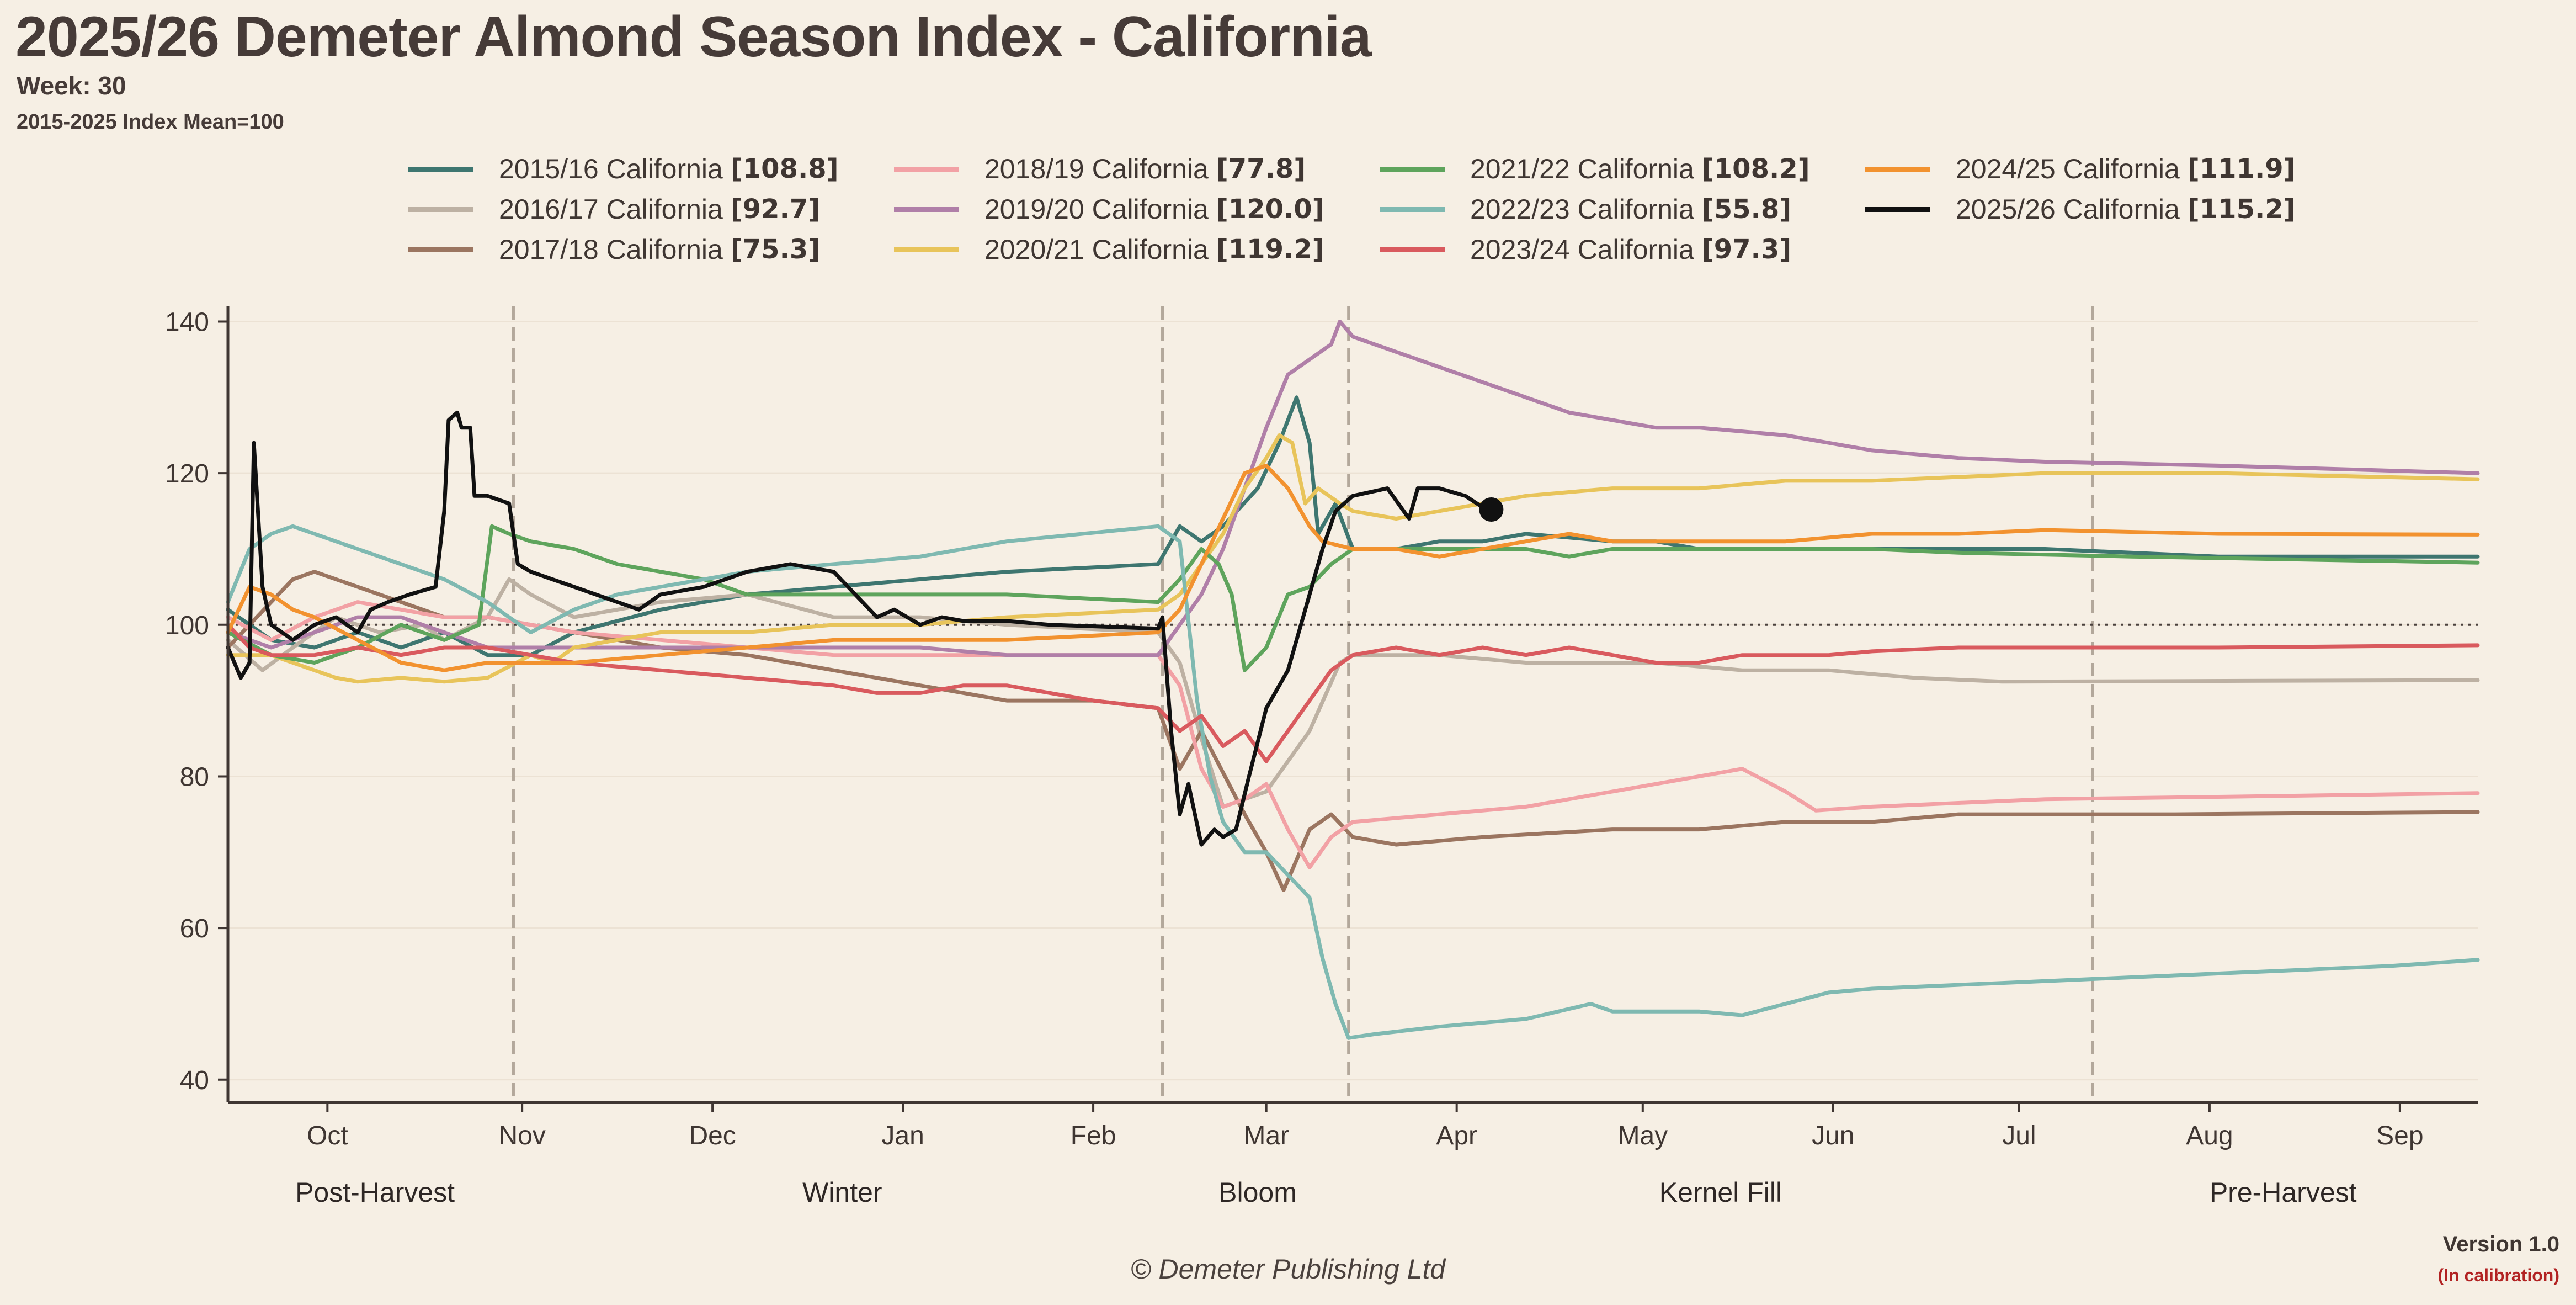  Describe the element at coordinates (2399, 1135) in the screenshot. I see `x-tick-label: Sep` at that location.